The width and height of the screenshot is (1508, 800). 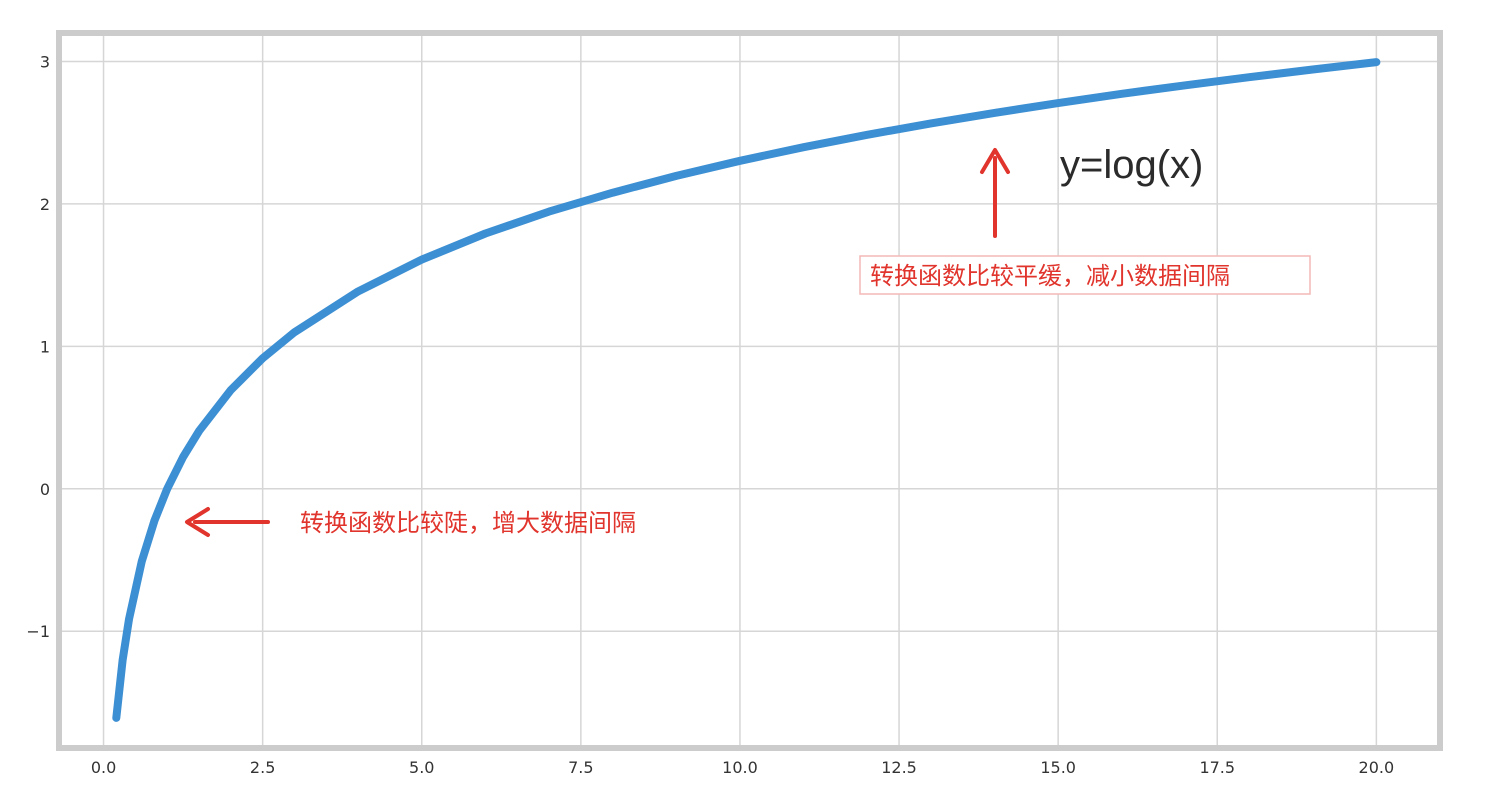 I want to click on x-tick-label: 12.5, so click(x=899, y=767).